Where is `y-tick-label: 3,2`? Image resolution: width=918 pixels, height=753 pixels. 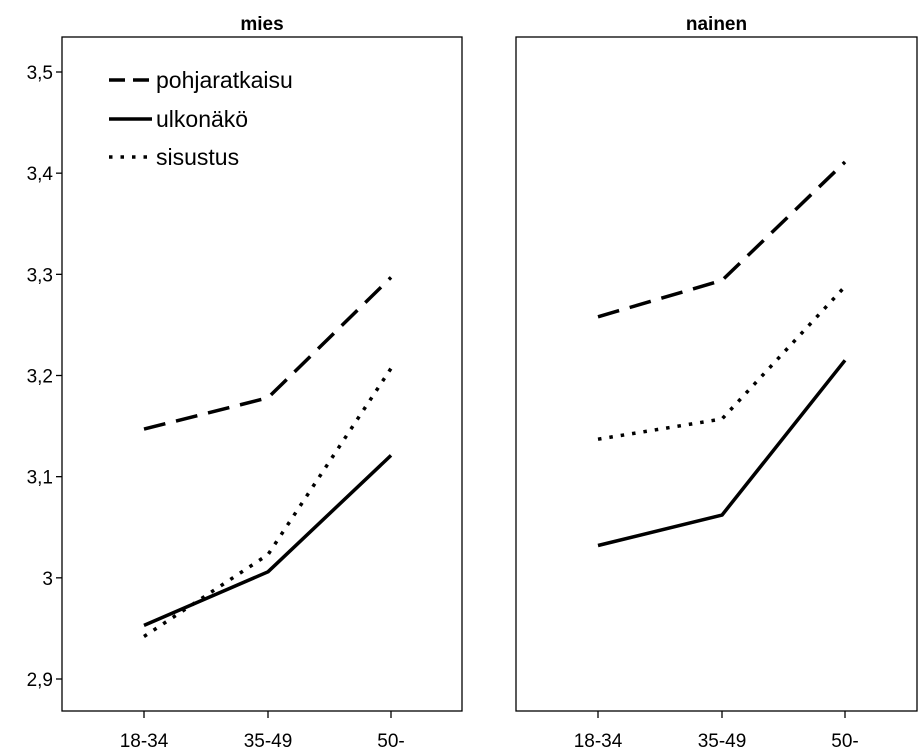 y-tick-label: 3,2 is located at coordinates (40, 377).